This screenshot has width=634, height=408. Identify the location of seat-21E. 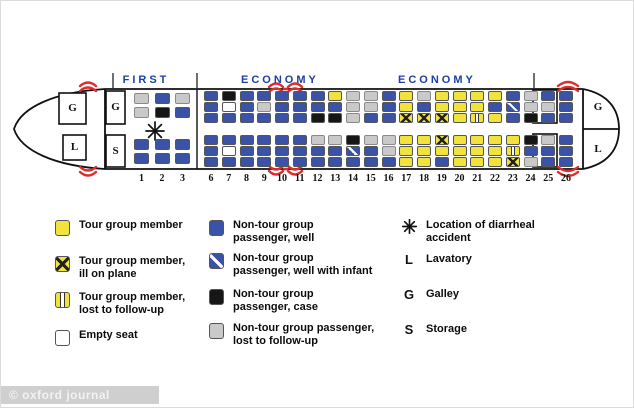
(477, 151).